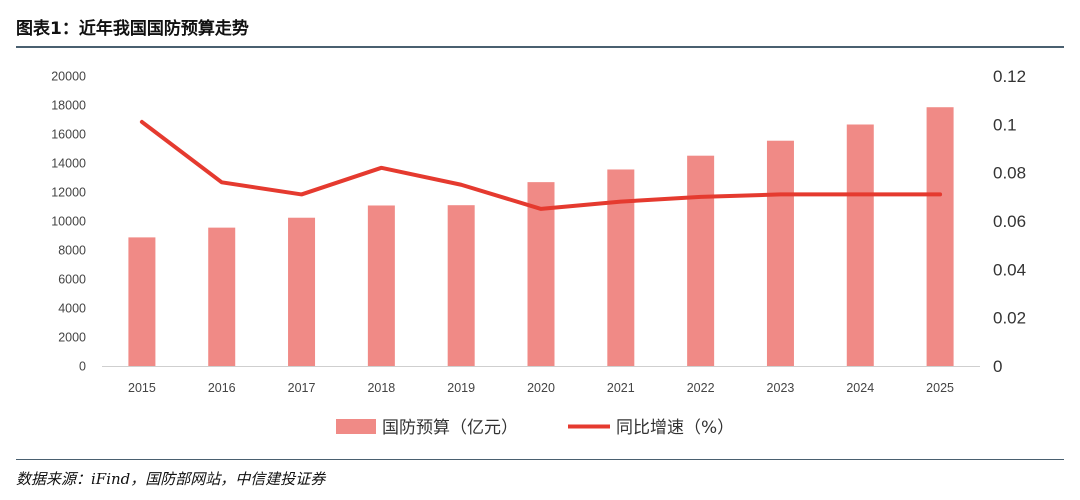 The width and height of the screenshot is (1080, 500). What do you see at coordinates (72, 338) in the screenshot?
I see `y-left-tick-2000: 2000` at bounding box center [72, 338].